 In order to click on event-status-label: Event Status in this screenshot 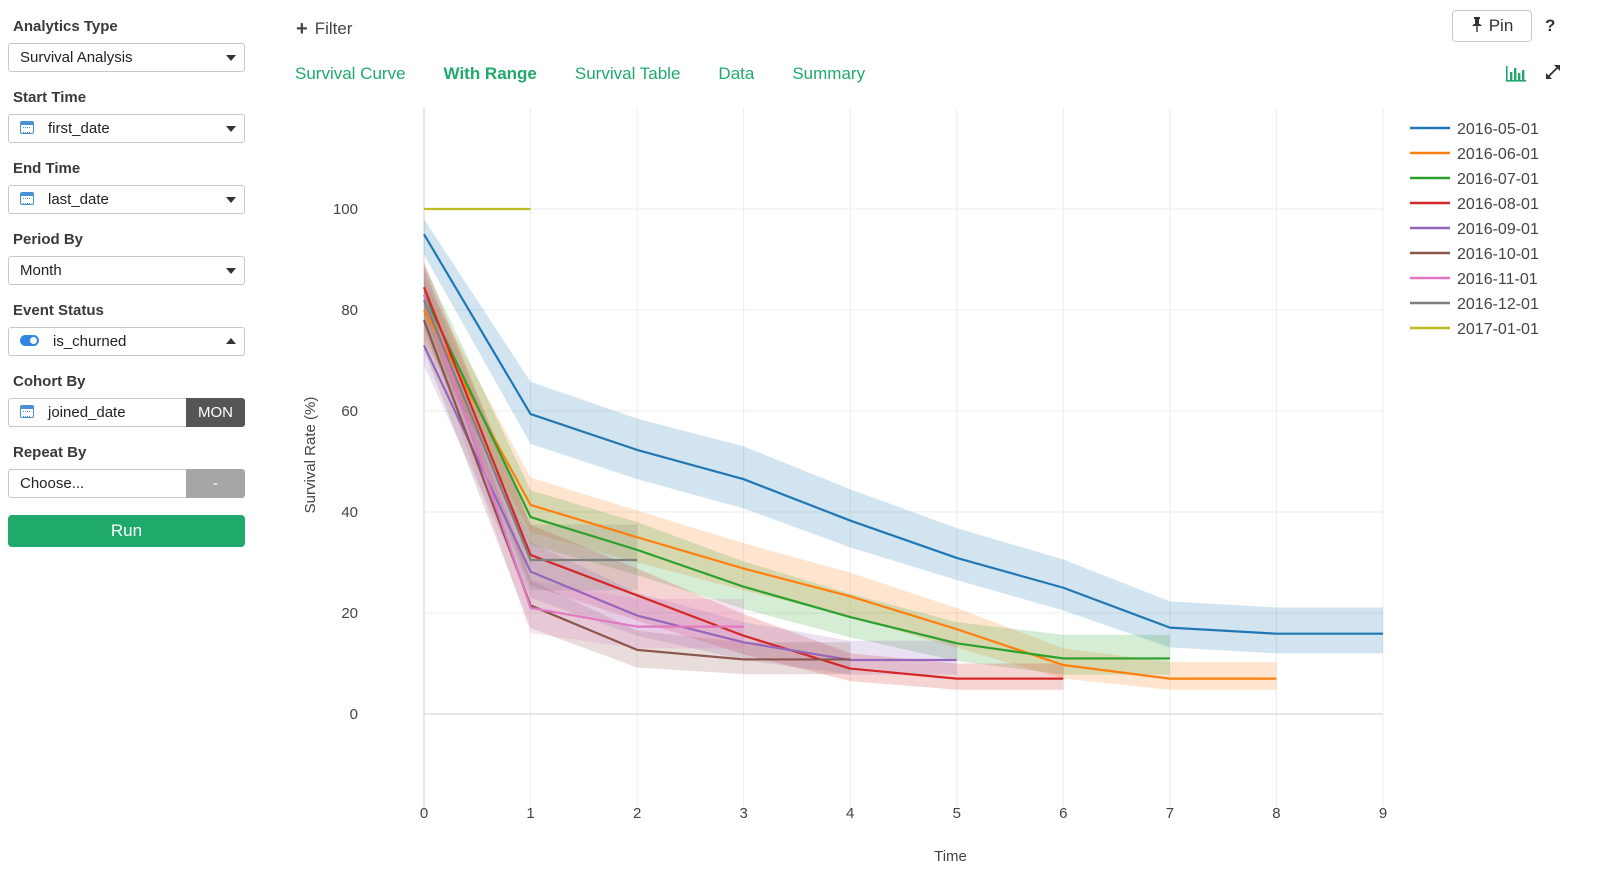, I will do `click(58, 310)`.